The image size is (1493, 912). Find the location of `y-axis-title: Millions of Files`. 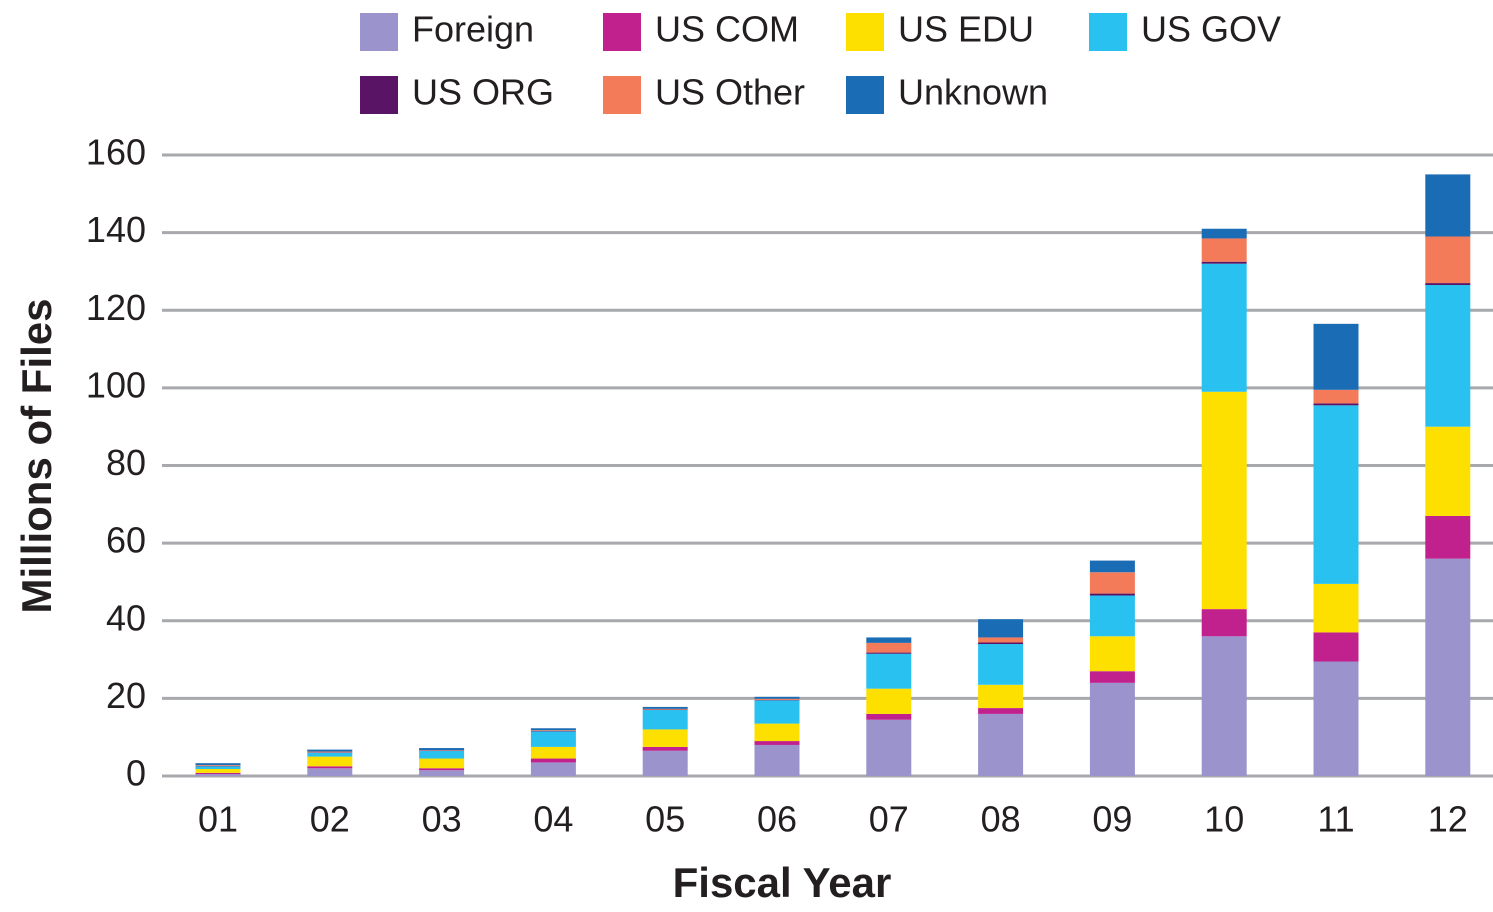

y-axis-title: Millions of Files is located at coordinates (36, 455).